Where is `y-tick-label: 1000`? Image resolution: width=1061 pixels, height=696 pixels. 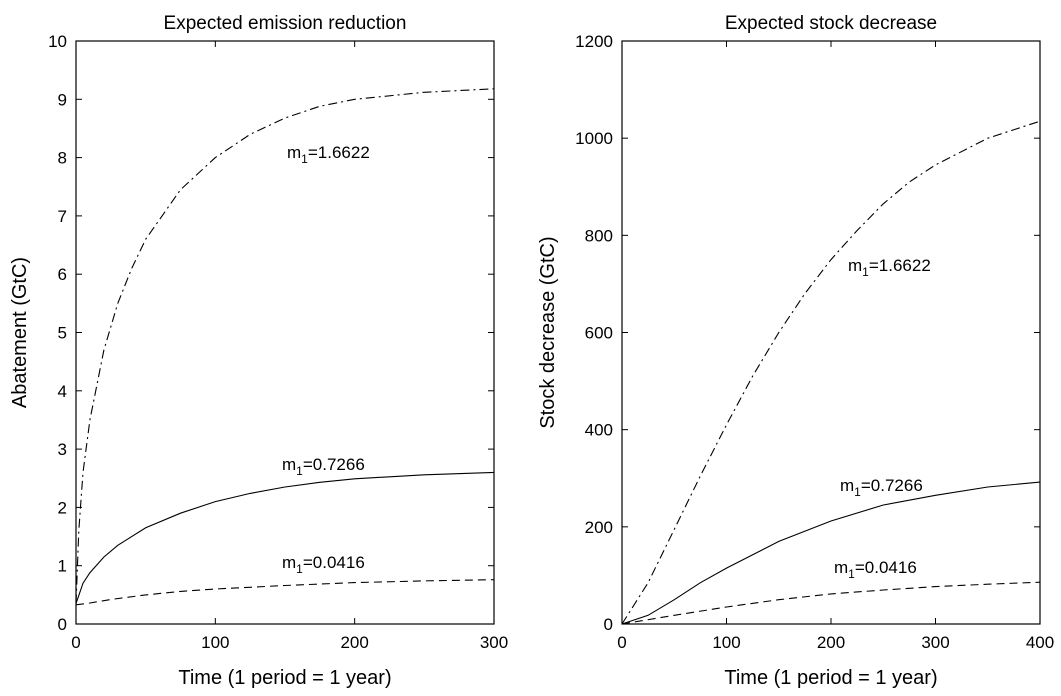
y-tick-label: 1000 is located at coordinates (594, 138).